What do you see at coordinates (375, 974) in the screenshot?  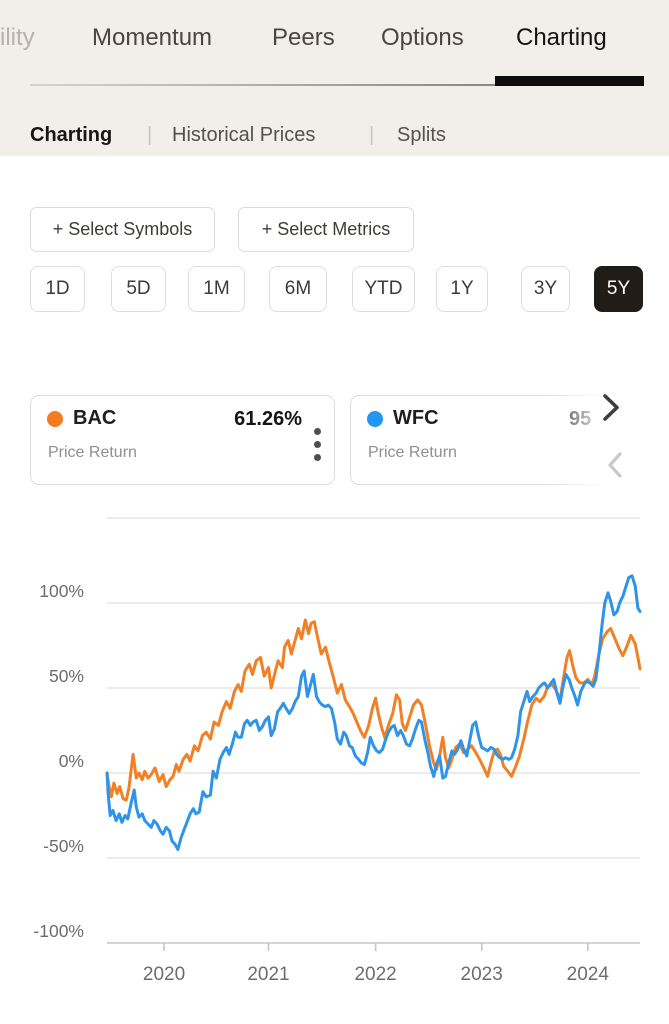 I see `x-tick-label: 2022` at bounding box center [375, 974].